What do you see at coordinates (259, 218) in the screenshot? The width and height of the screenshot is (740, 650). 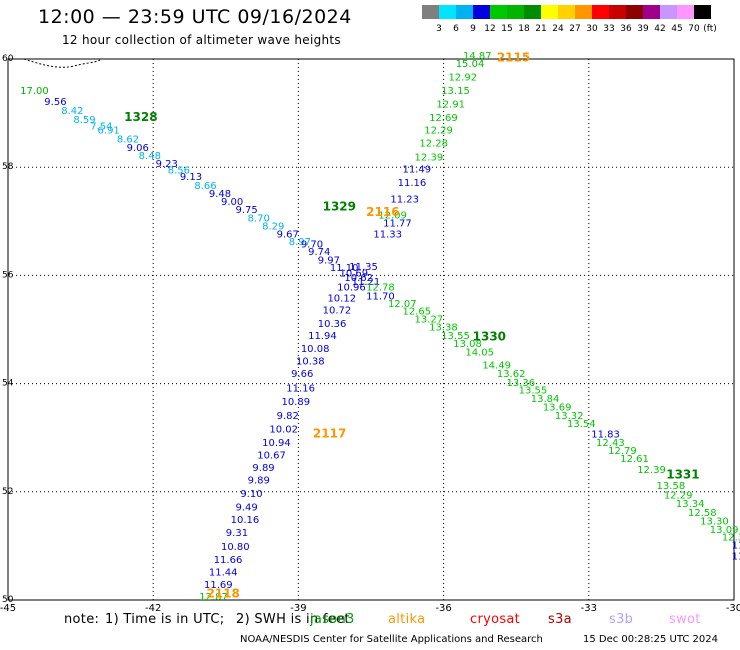 I see `wave-height-point: 8.70` at bounding box center [259, 218].